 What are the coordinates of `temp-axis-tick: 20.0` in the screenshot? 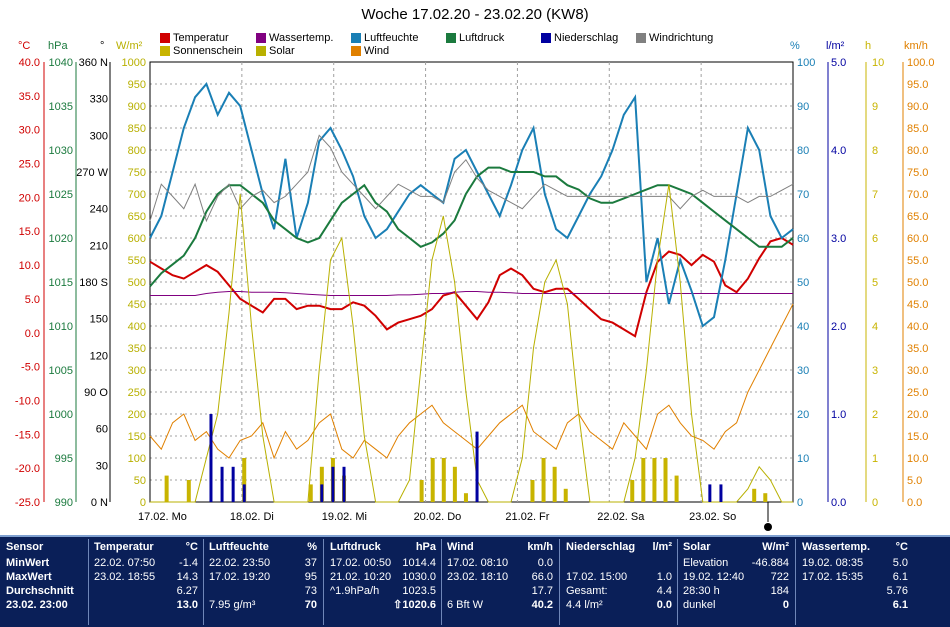 It's located at (29, 198).